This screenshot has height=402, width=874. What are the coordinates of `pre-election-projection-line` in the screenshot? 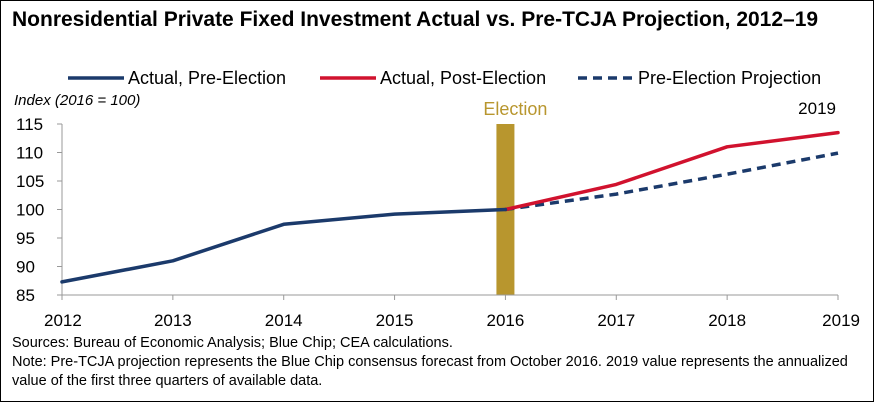 It's located at (672, 181).